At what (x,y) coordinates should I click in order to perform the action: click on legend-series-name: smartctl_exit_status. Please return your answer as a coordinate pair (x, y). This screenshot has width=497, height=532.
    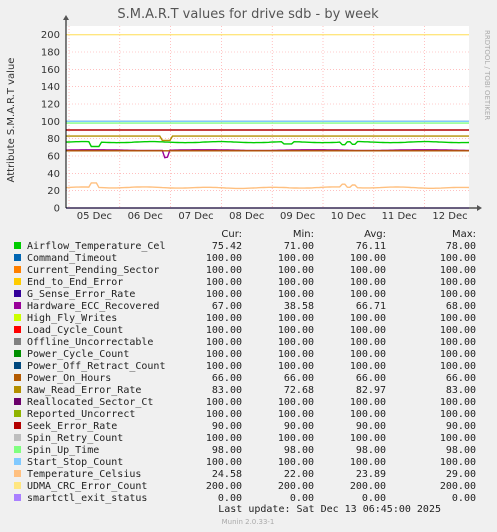
    Looking at the image, I should click on (87, 498).